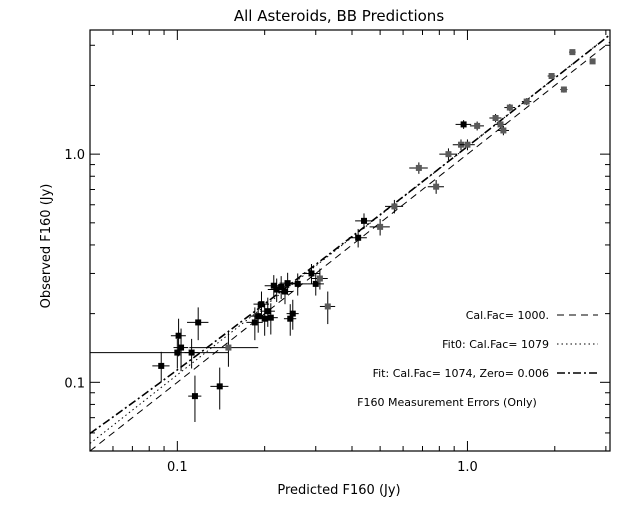 This screenshot has height=512, width=640. What do you see at coordinates (74, 155) in the screenshot?
I see `y-tick-label: 1.0` at bounding box center [74, 155].